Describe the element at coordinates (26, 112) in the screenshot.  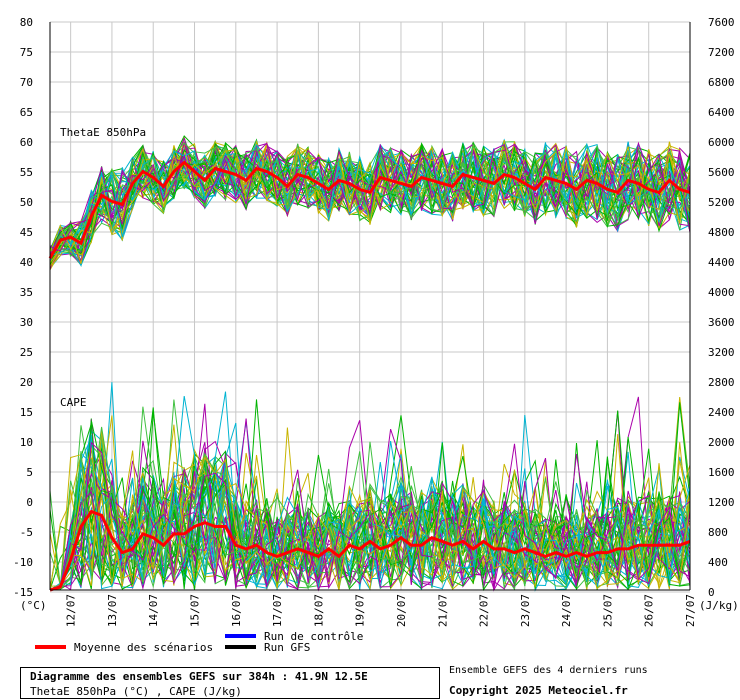
I see `left-tick-label: 65` at that location.